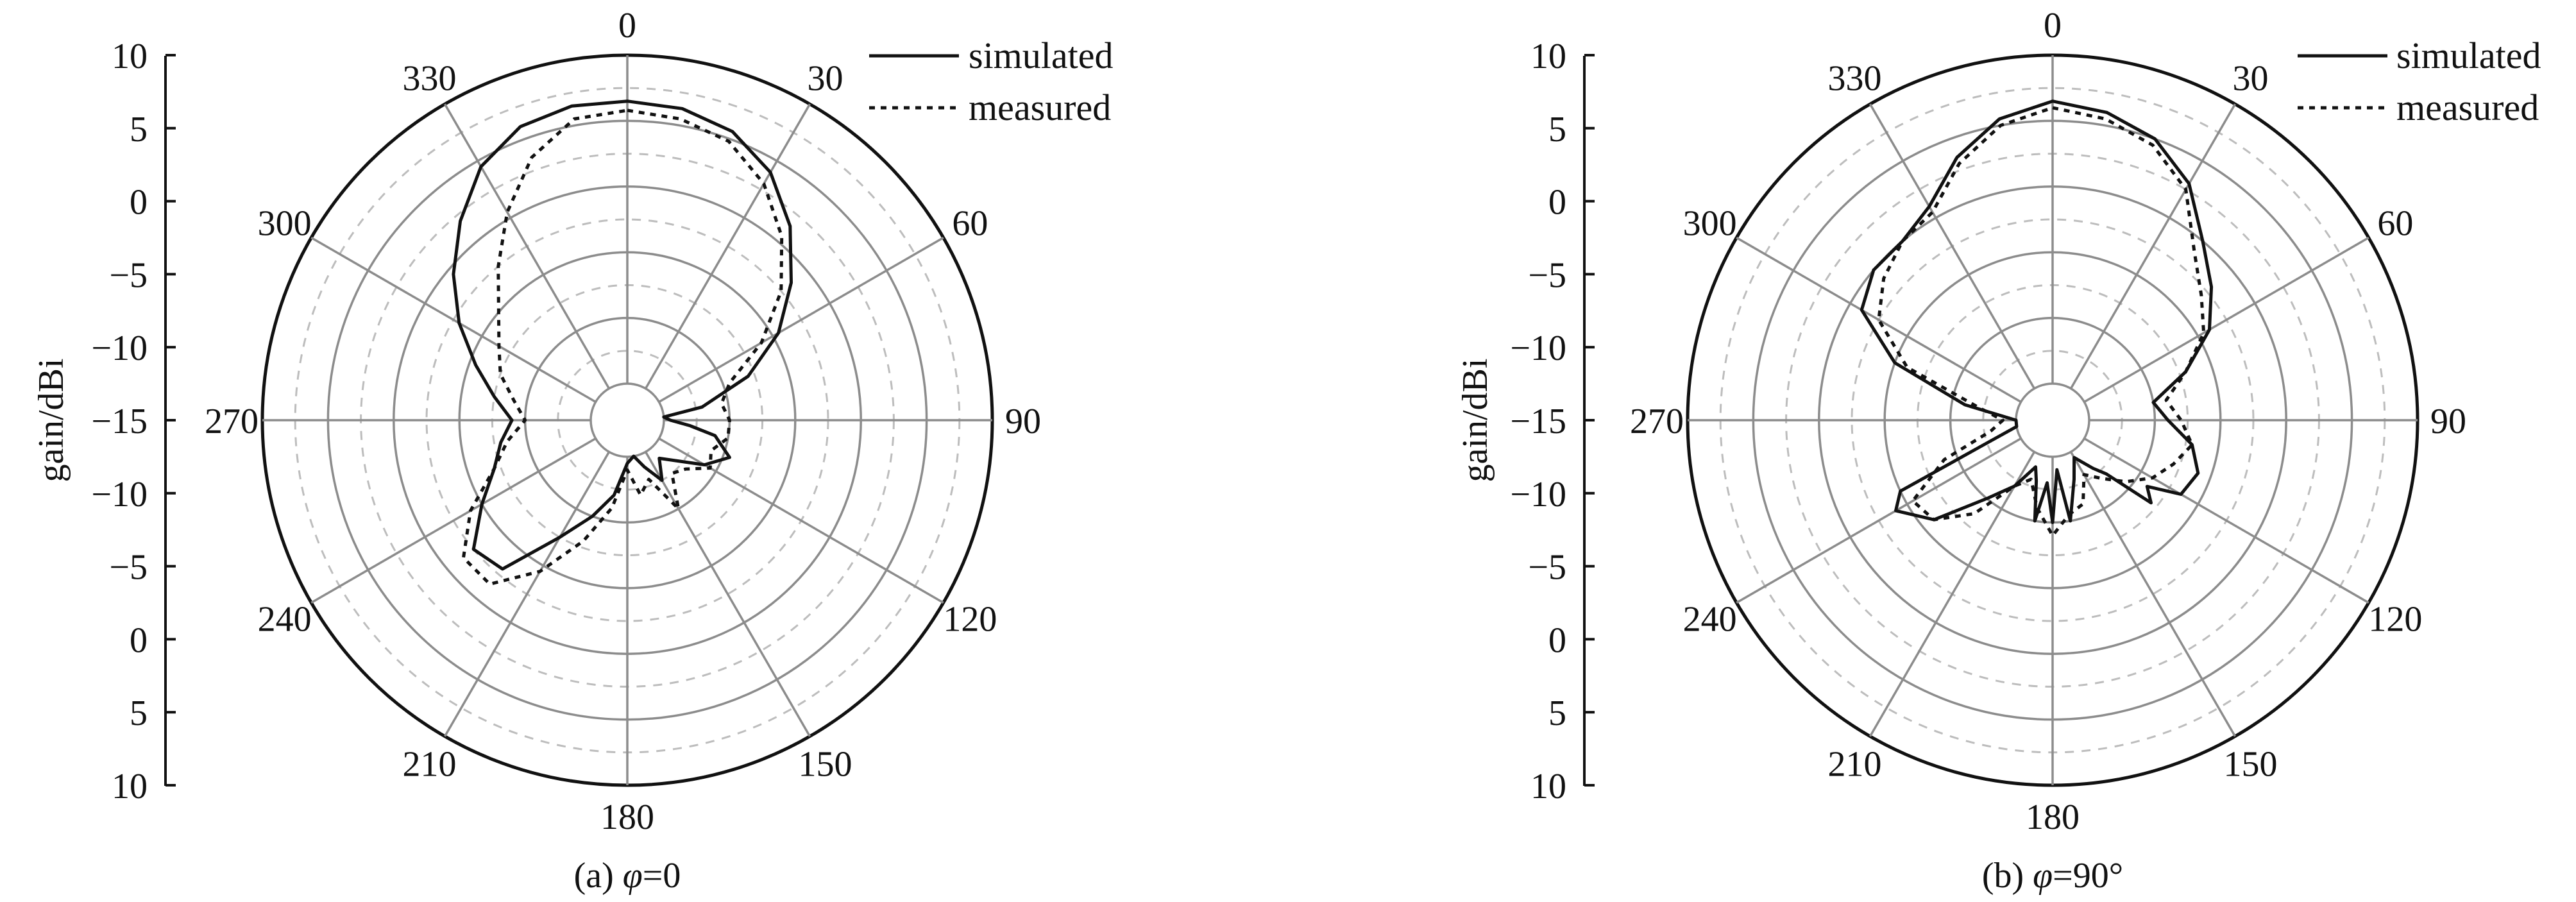 This screenshot has height=902, width=2576. What do you see at coordinates (2088, 876) in the screenshot?
I see `caption-suffix: =90°` at bounding box center [2088, 876].